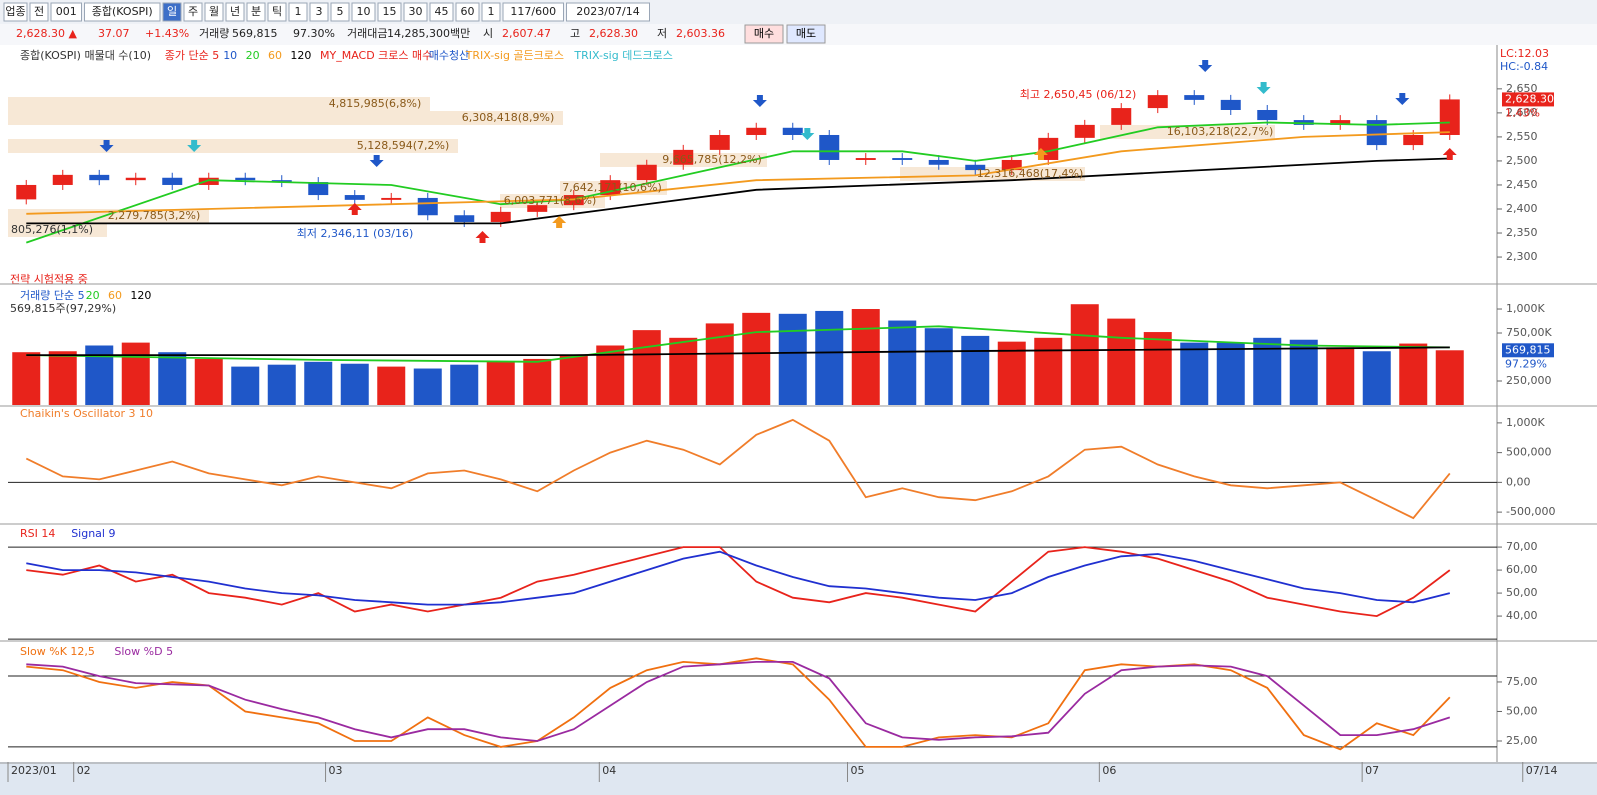 The width and height of the screenshot is (1597, 795). What do you see at coordinates (1542, 770) in the screenshot?
I see `x-tick-label: 07/14` at bounding box center [1542, 770].